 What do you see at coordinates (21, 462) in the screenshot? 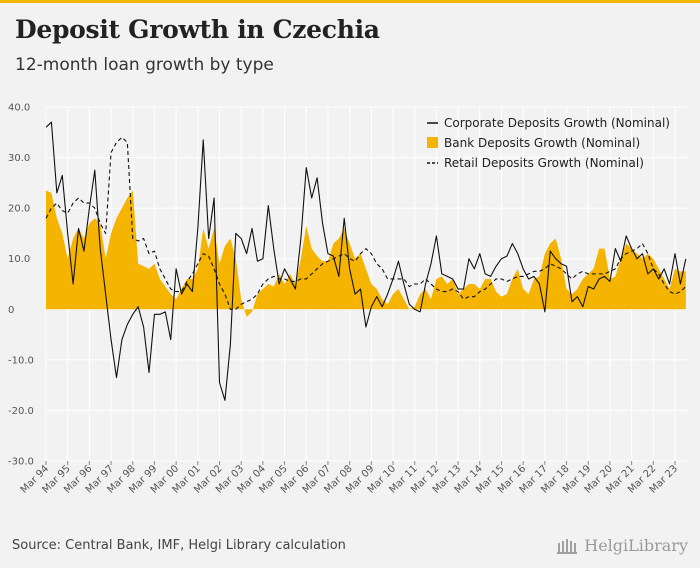
I see `y-tick-label: -30.0` at bounding box center [21, 462].